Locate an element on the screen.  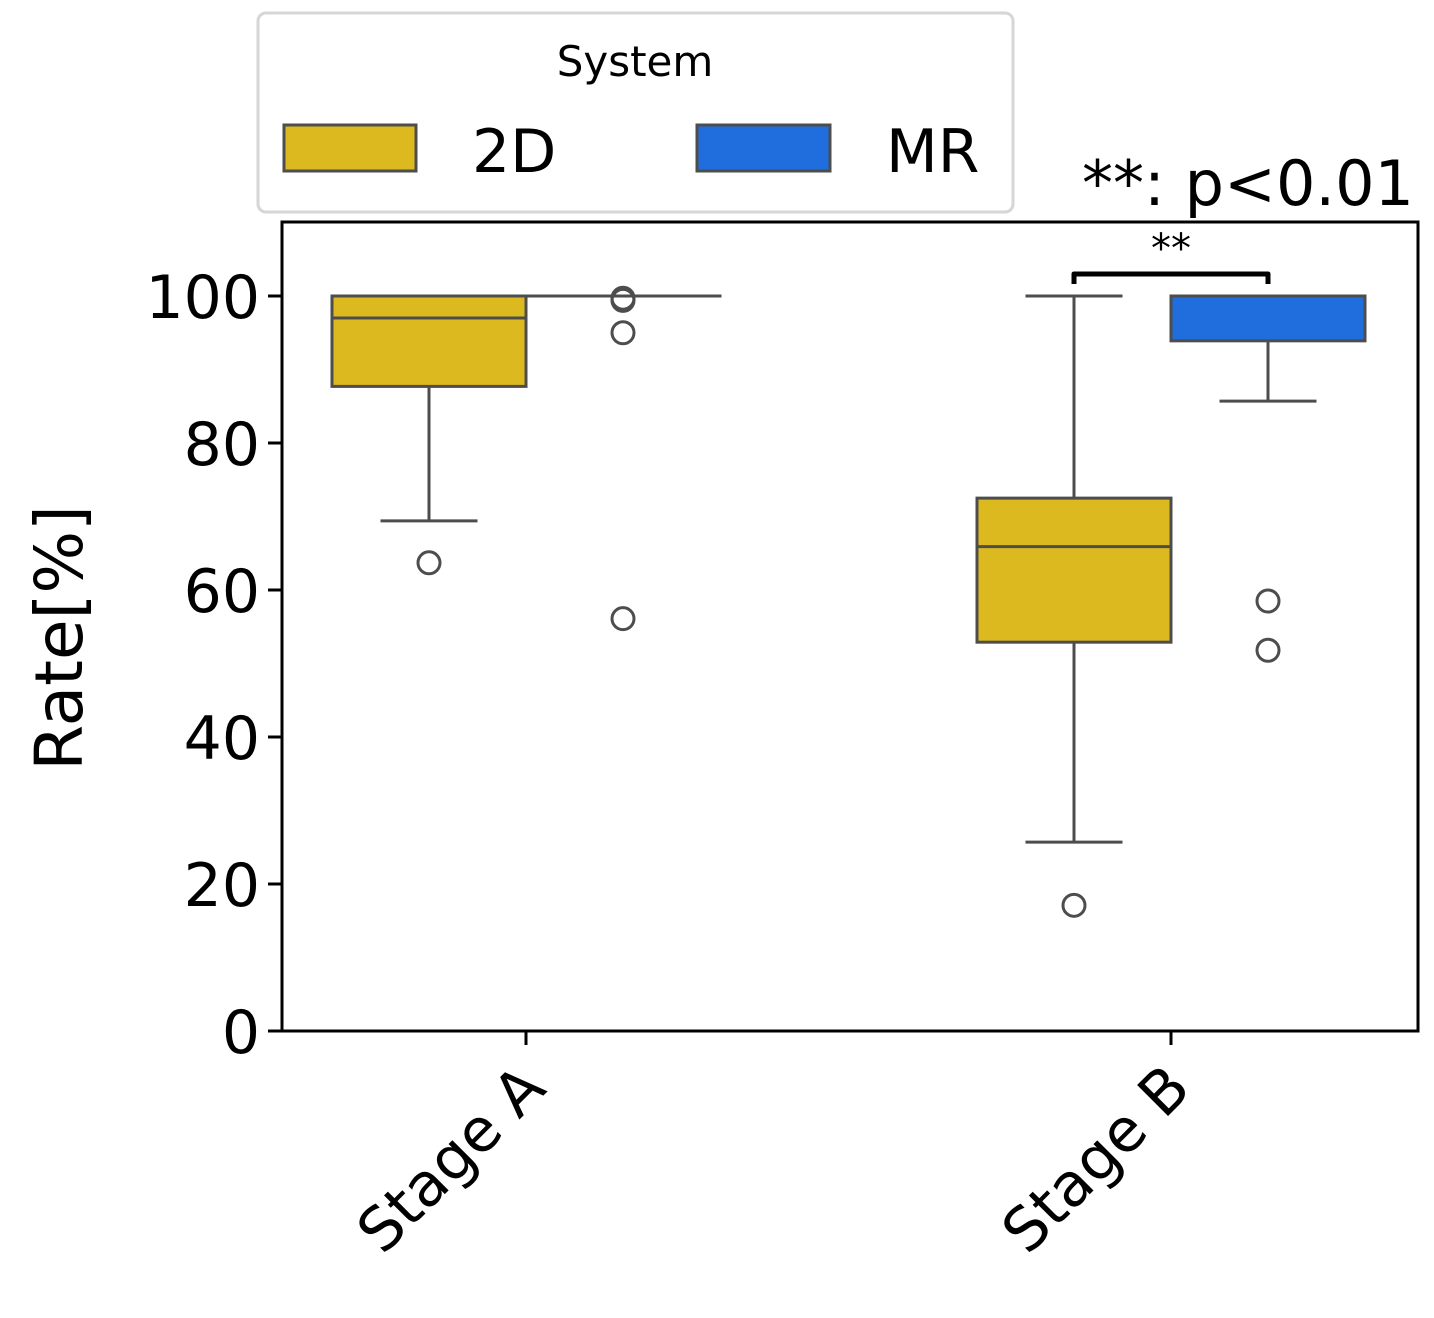
significance-note: **: p<0.01 is located at coordinates (1248, 183).